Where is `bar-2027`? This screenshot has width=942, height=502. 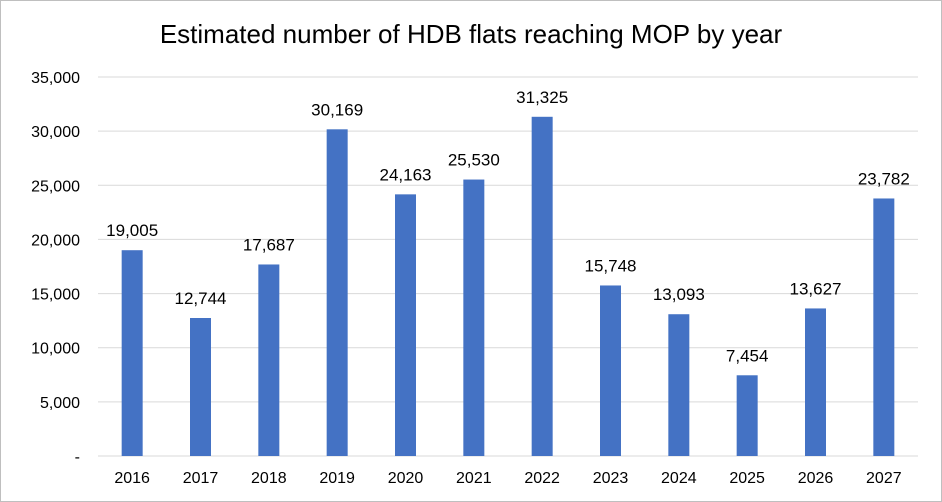
bar-2027 is located at coordinates (884, 327).